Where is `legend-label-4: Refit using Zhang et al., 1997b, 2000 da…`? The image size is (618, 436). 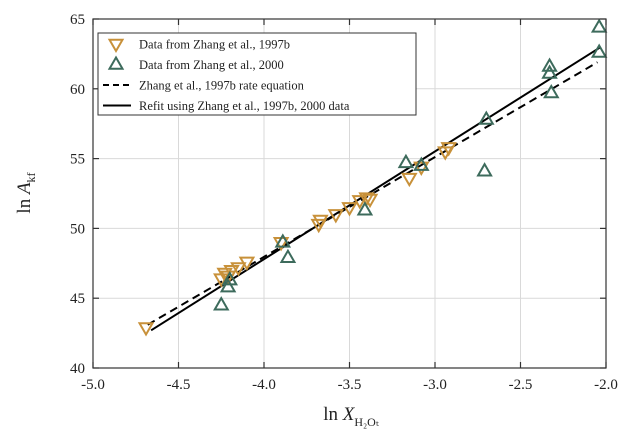 legend-label-4: Refit using Zhang et al., 1997b, 2000 da… is located at coordinates (244, 106).